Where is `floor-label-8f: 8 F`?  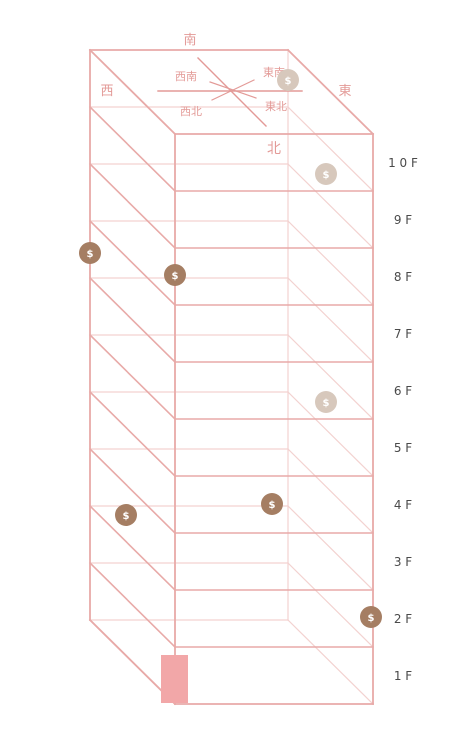
floor-label-8f: 8 F is located at coordinates (403, 277).